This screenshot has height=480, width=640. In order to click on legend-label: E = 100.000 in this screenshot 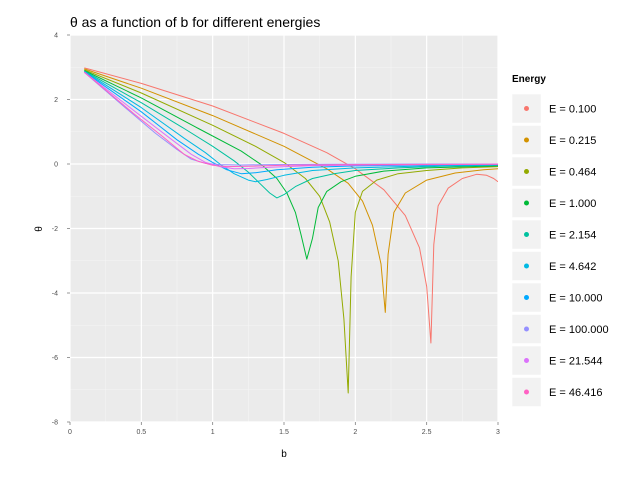, I will do `click(579, 330)`.